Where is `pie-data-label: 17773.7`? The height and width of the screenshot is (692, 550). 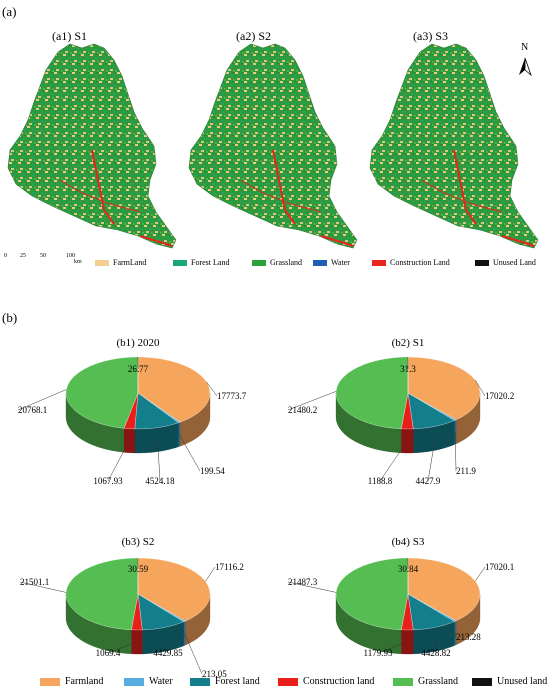
pie-data-label: 17773.7 is located at coordinates (232, 396).